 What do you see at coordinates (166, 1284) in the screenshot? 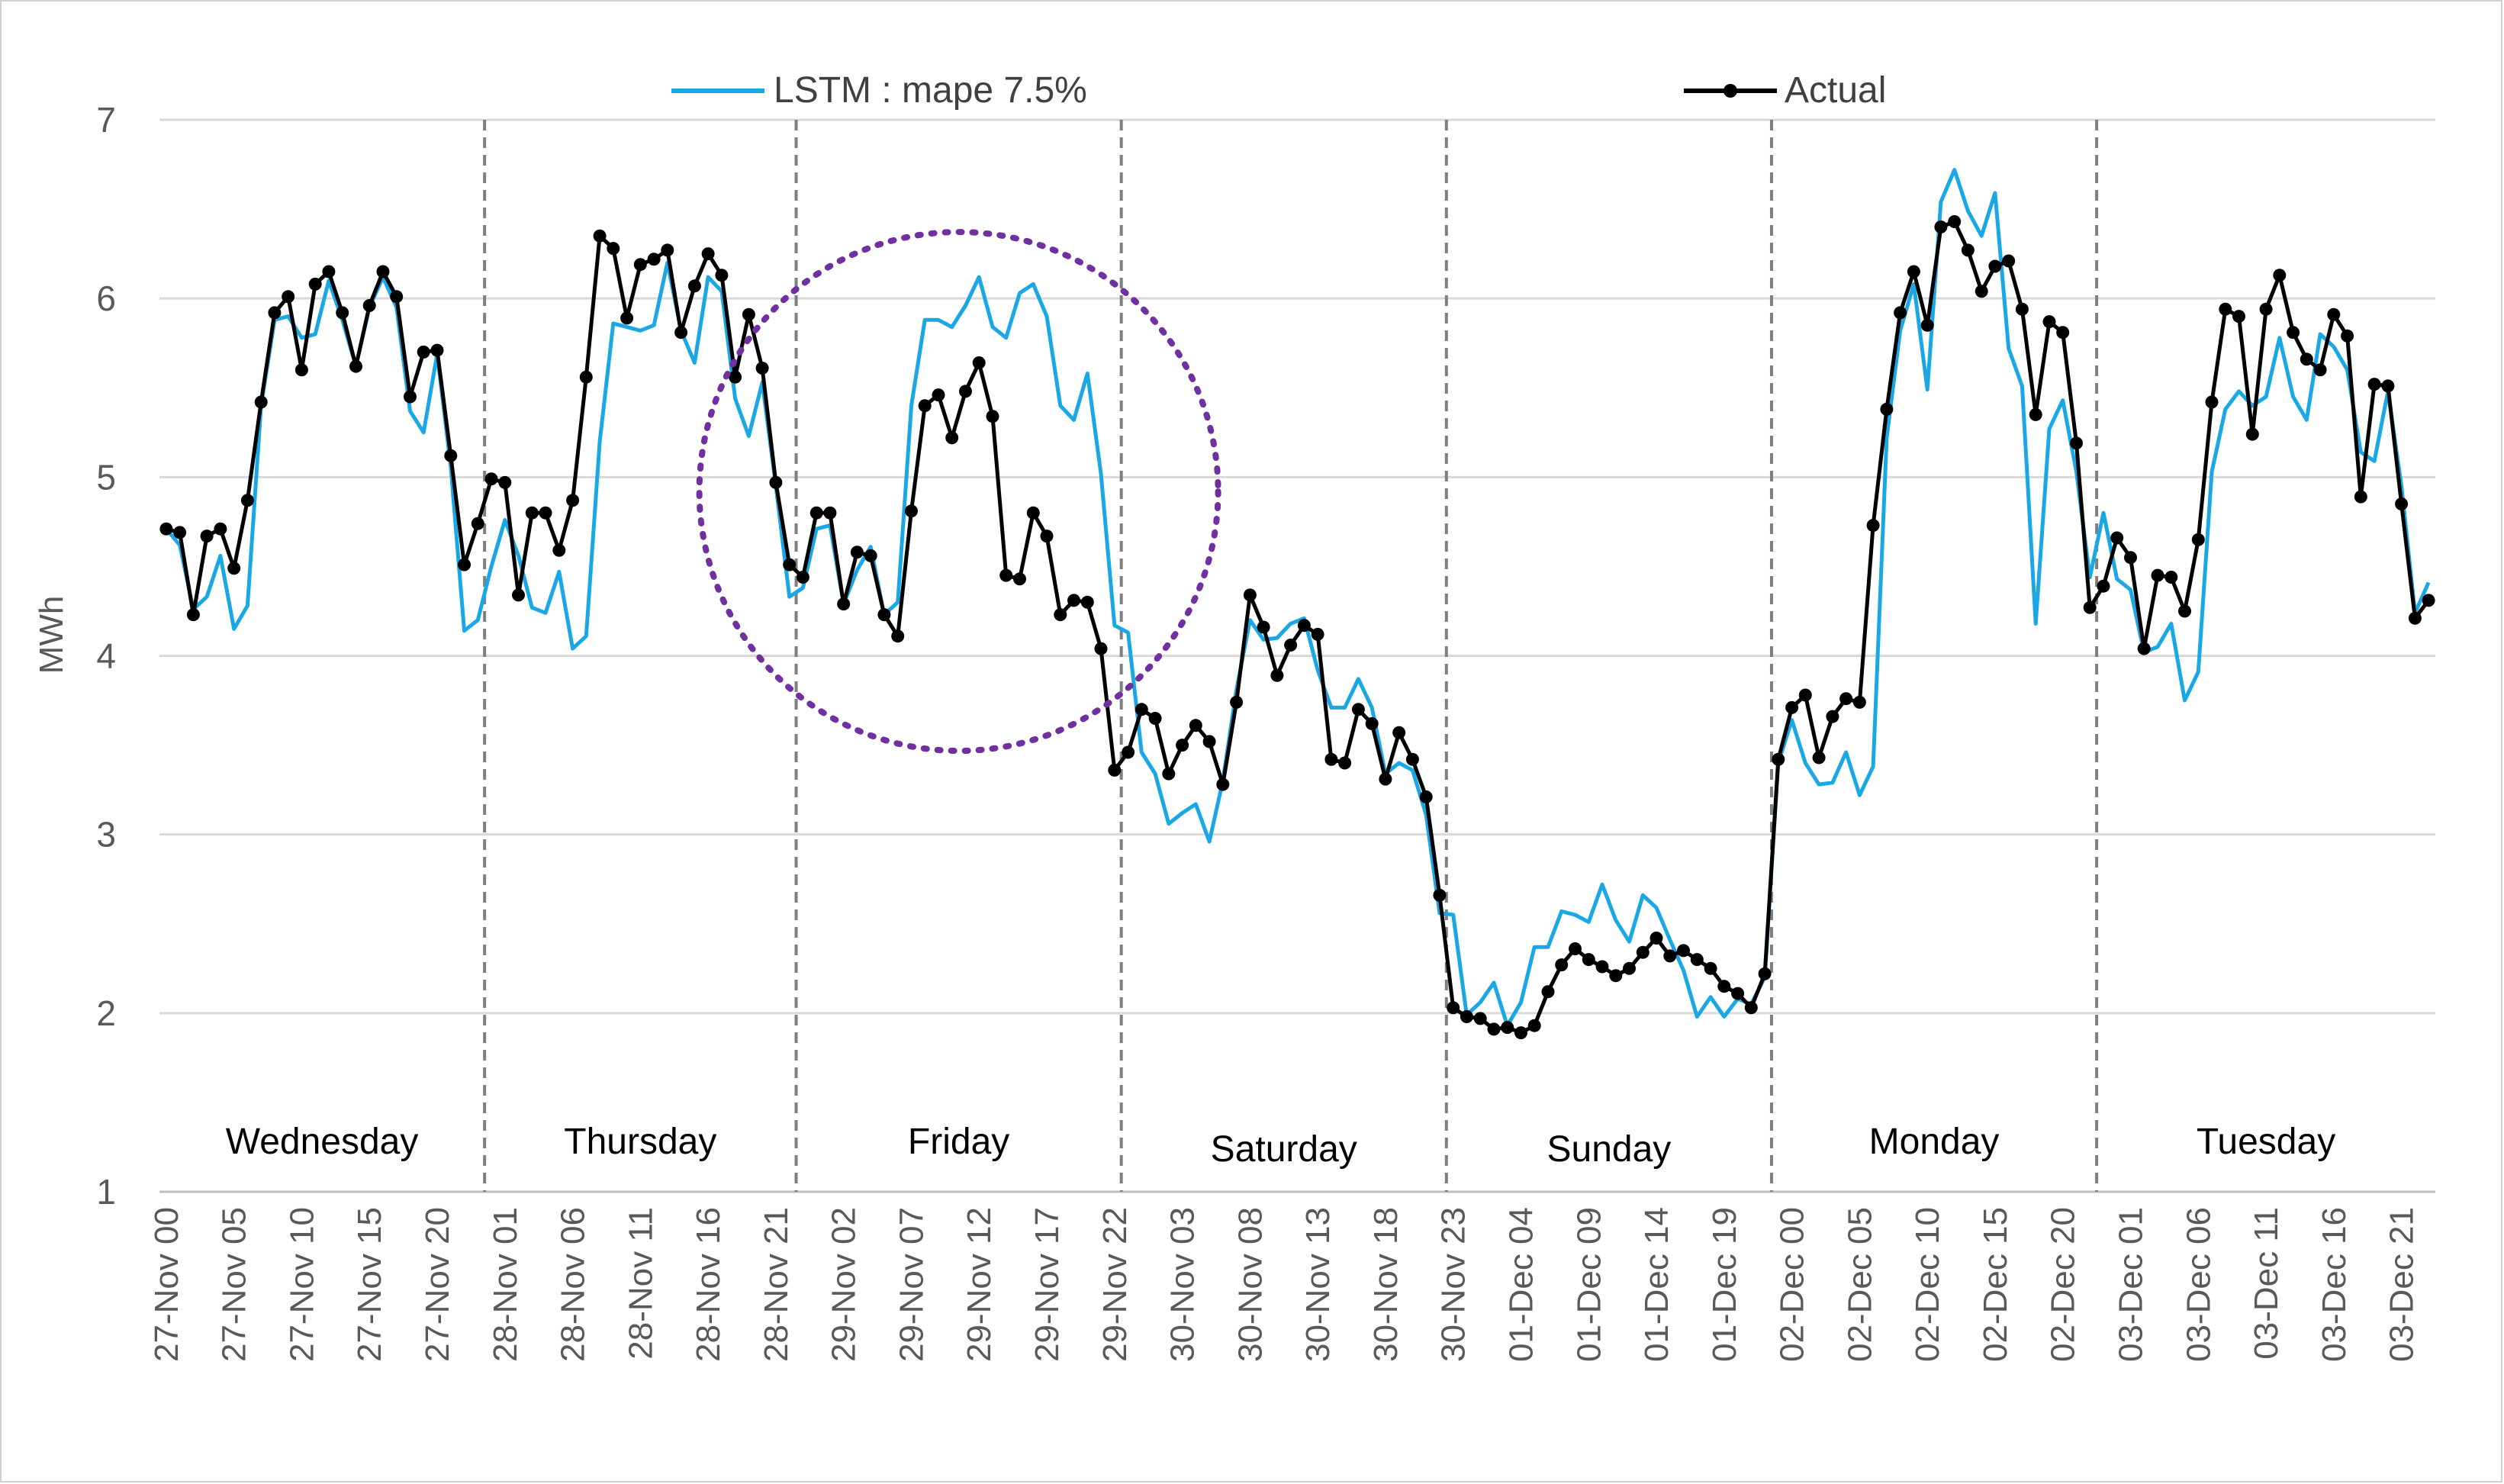
I see `x-tick-label: 27-Nov 00` at bounding box center [166, 1284].